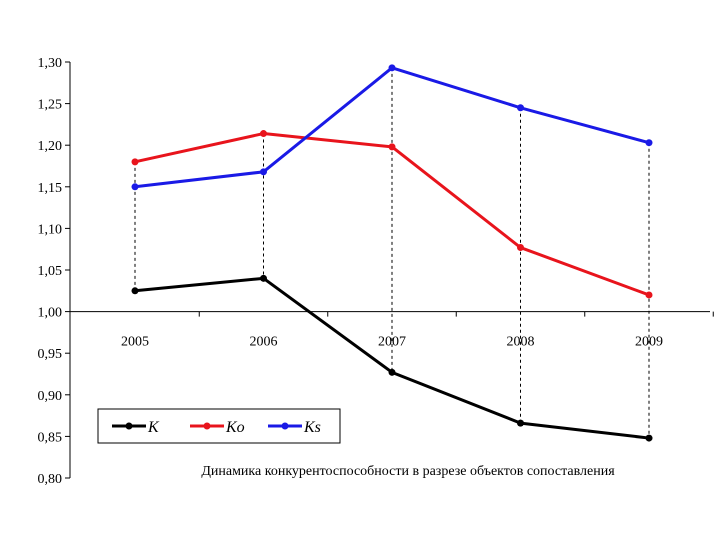 The image size is (720, 540). I want to click on x-tick-label: 2006, so click(264, 342).